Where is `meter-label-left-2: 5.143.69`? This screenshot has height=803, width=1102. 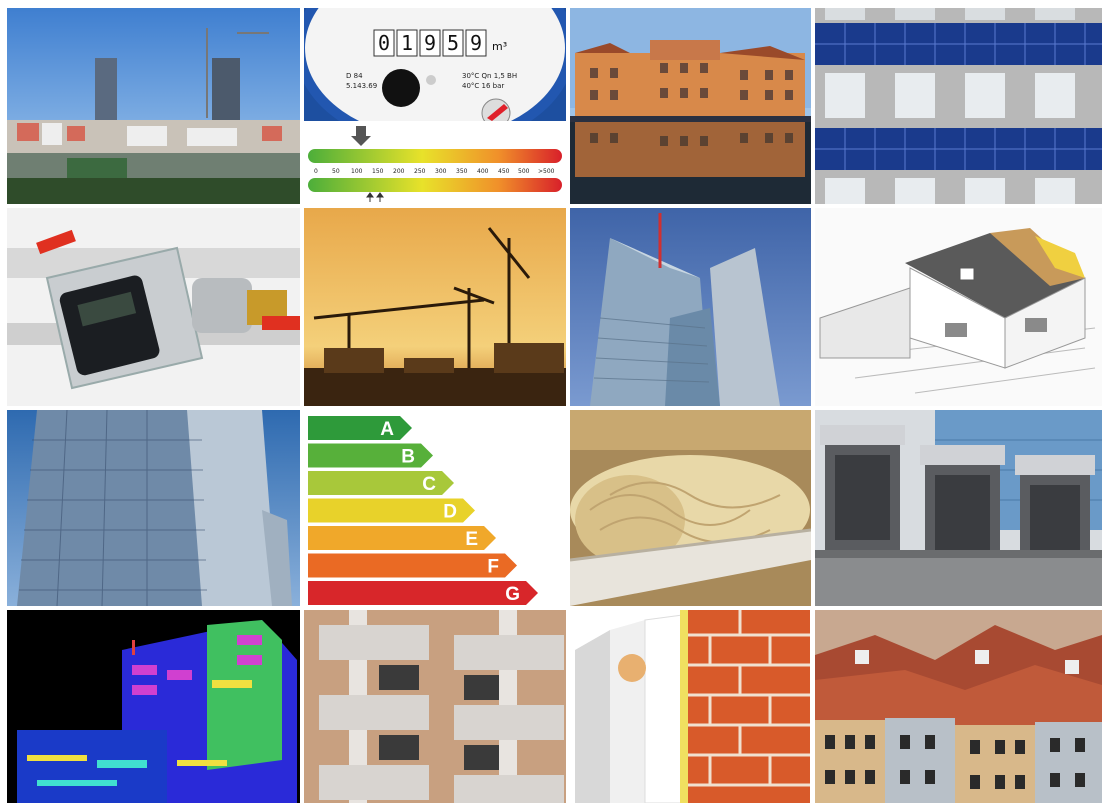 meter-label-left-2: 5.143.69 is located at coordinates (361, 86).